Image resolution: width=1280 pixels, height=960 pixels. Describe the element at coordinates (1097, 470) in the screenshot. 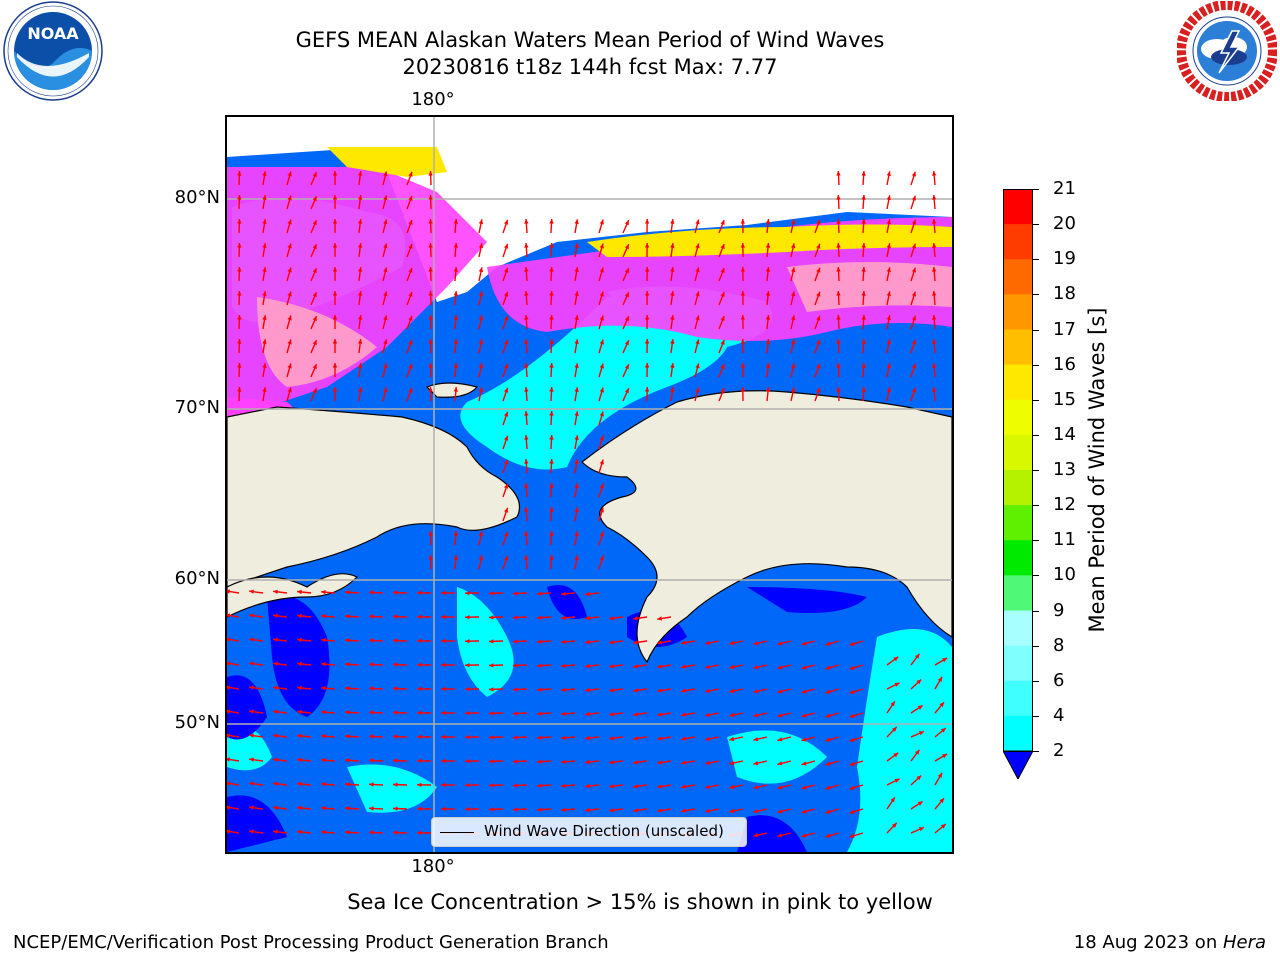

I see `colorbar-label: Mean Period of Wind Waves [s]` at that location.